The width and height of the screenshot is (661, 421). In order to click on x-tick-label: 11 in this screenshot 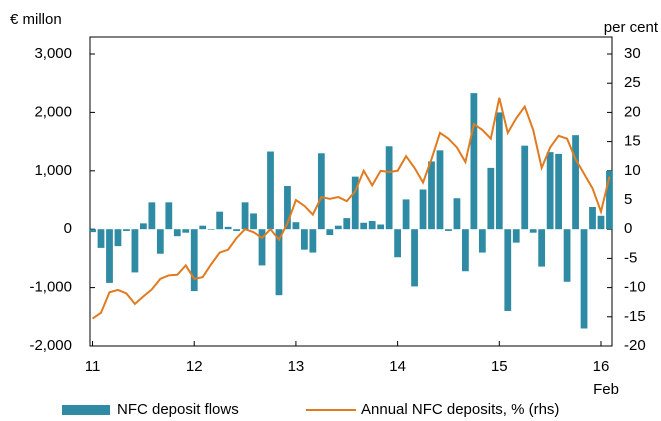, I will do `click(93, 366)`.